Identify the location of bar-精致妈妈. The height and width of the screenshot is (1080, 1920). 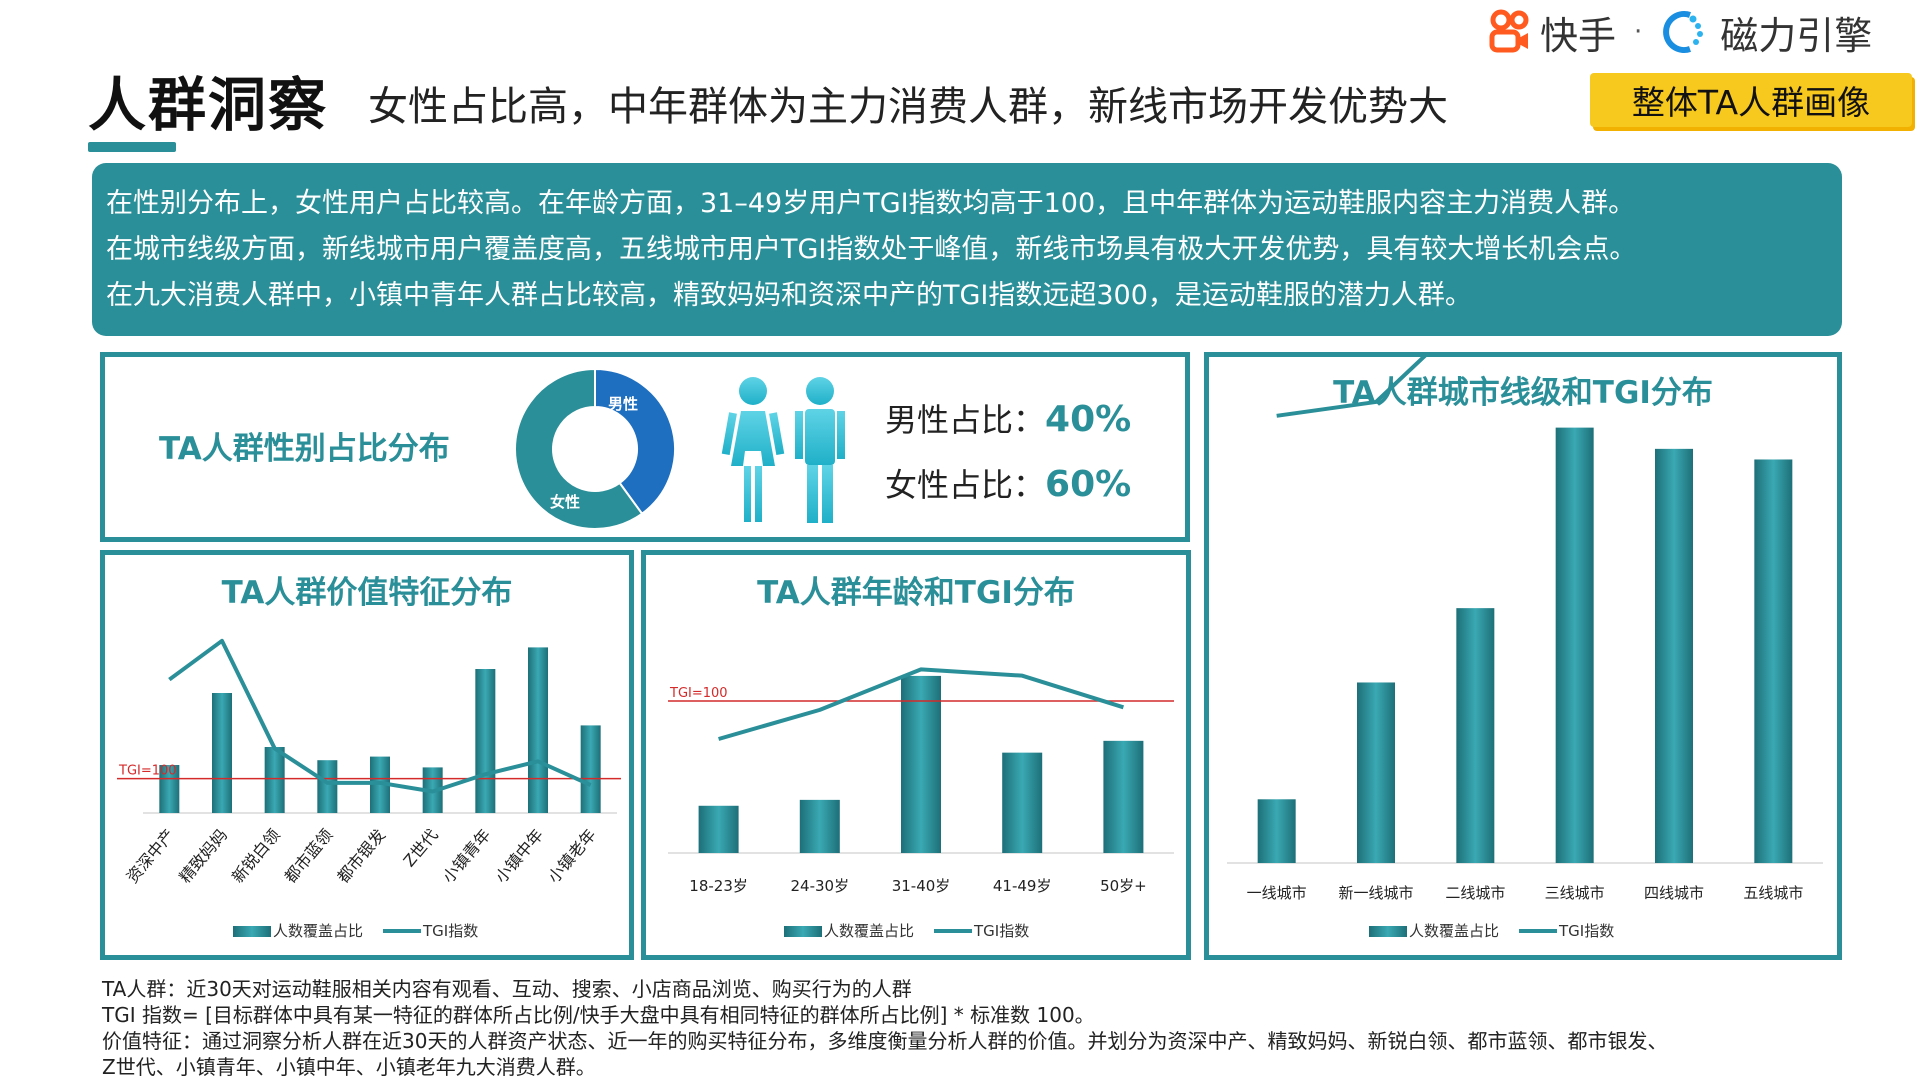
(222, 753).